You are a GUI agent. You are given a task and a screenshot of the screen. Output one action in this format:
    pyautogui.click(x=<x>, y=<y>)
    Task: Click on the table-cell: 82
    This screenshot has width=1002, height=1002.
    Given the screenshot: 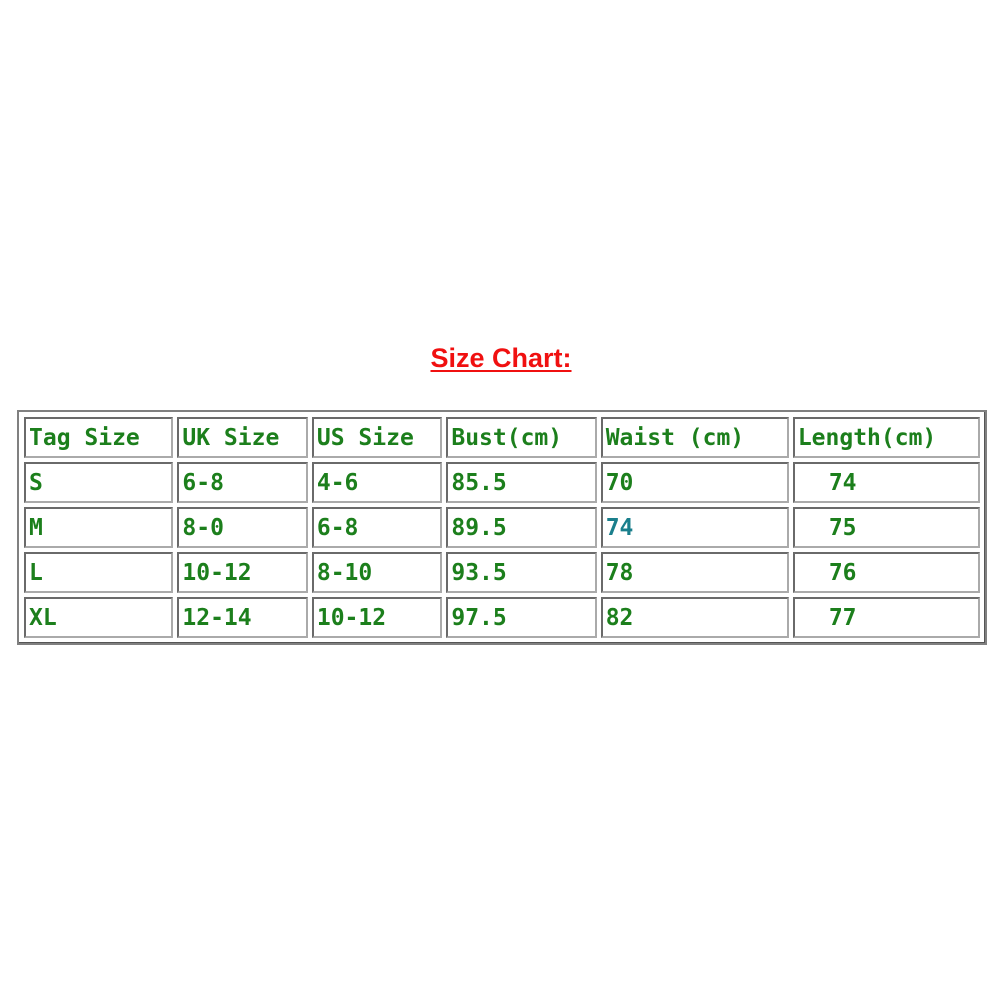 What is the action you would take?
    pyautogui.click(x=694, y=617)
    